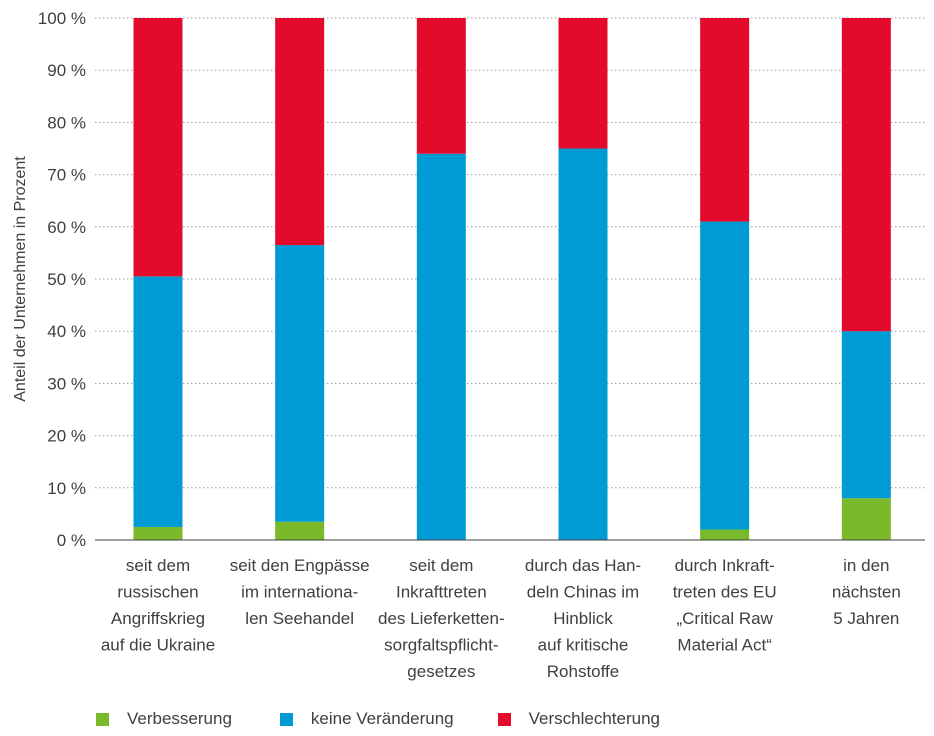 This screenshot has width=934, height=736. I want to click on x-category-label: seit den Engpässe, so click(300, 565).